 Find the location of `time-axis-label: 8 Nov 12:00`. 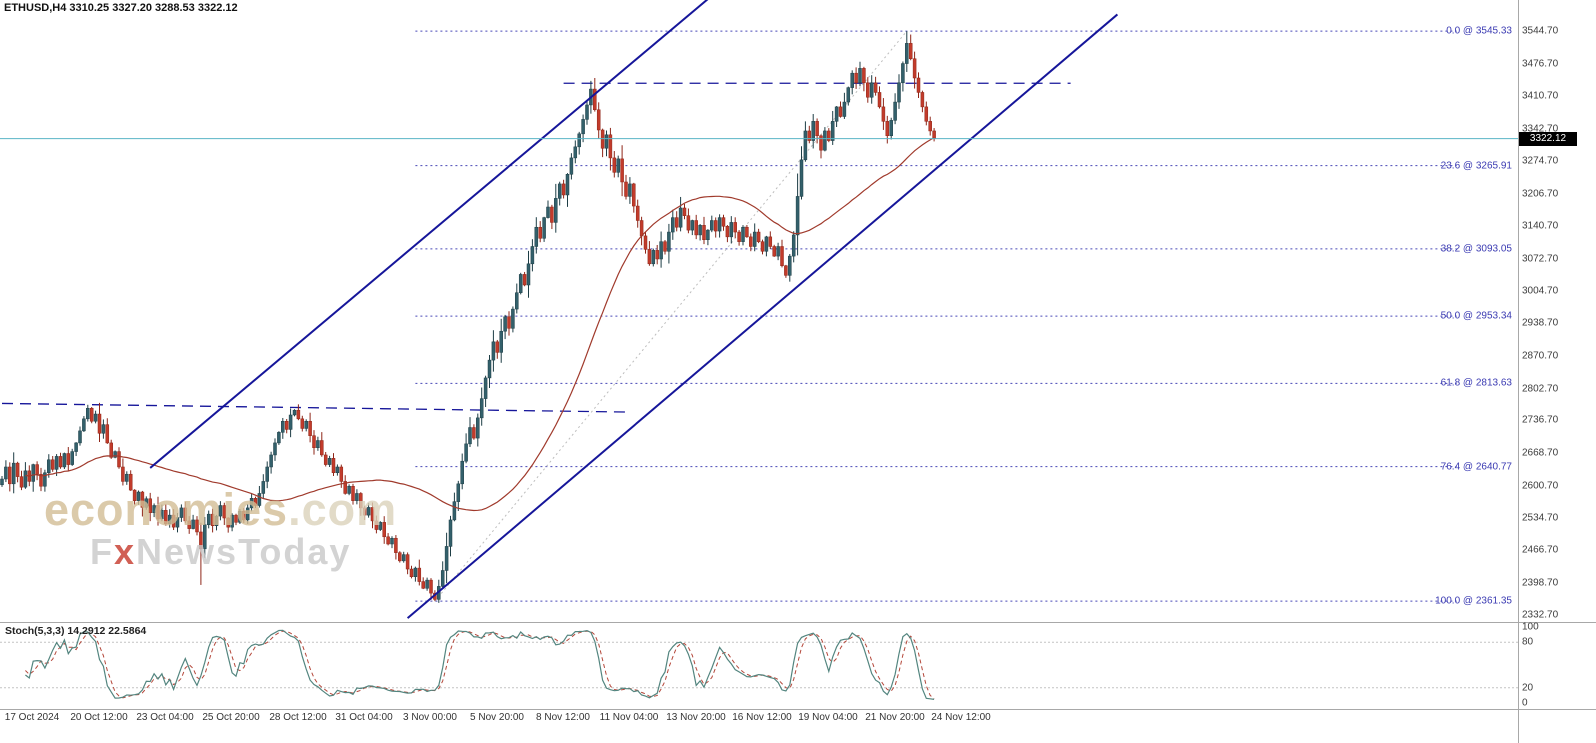

time-axis-label: 8 Nov 12:00 is located at coordinates (563, 717).